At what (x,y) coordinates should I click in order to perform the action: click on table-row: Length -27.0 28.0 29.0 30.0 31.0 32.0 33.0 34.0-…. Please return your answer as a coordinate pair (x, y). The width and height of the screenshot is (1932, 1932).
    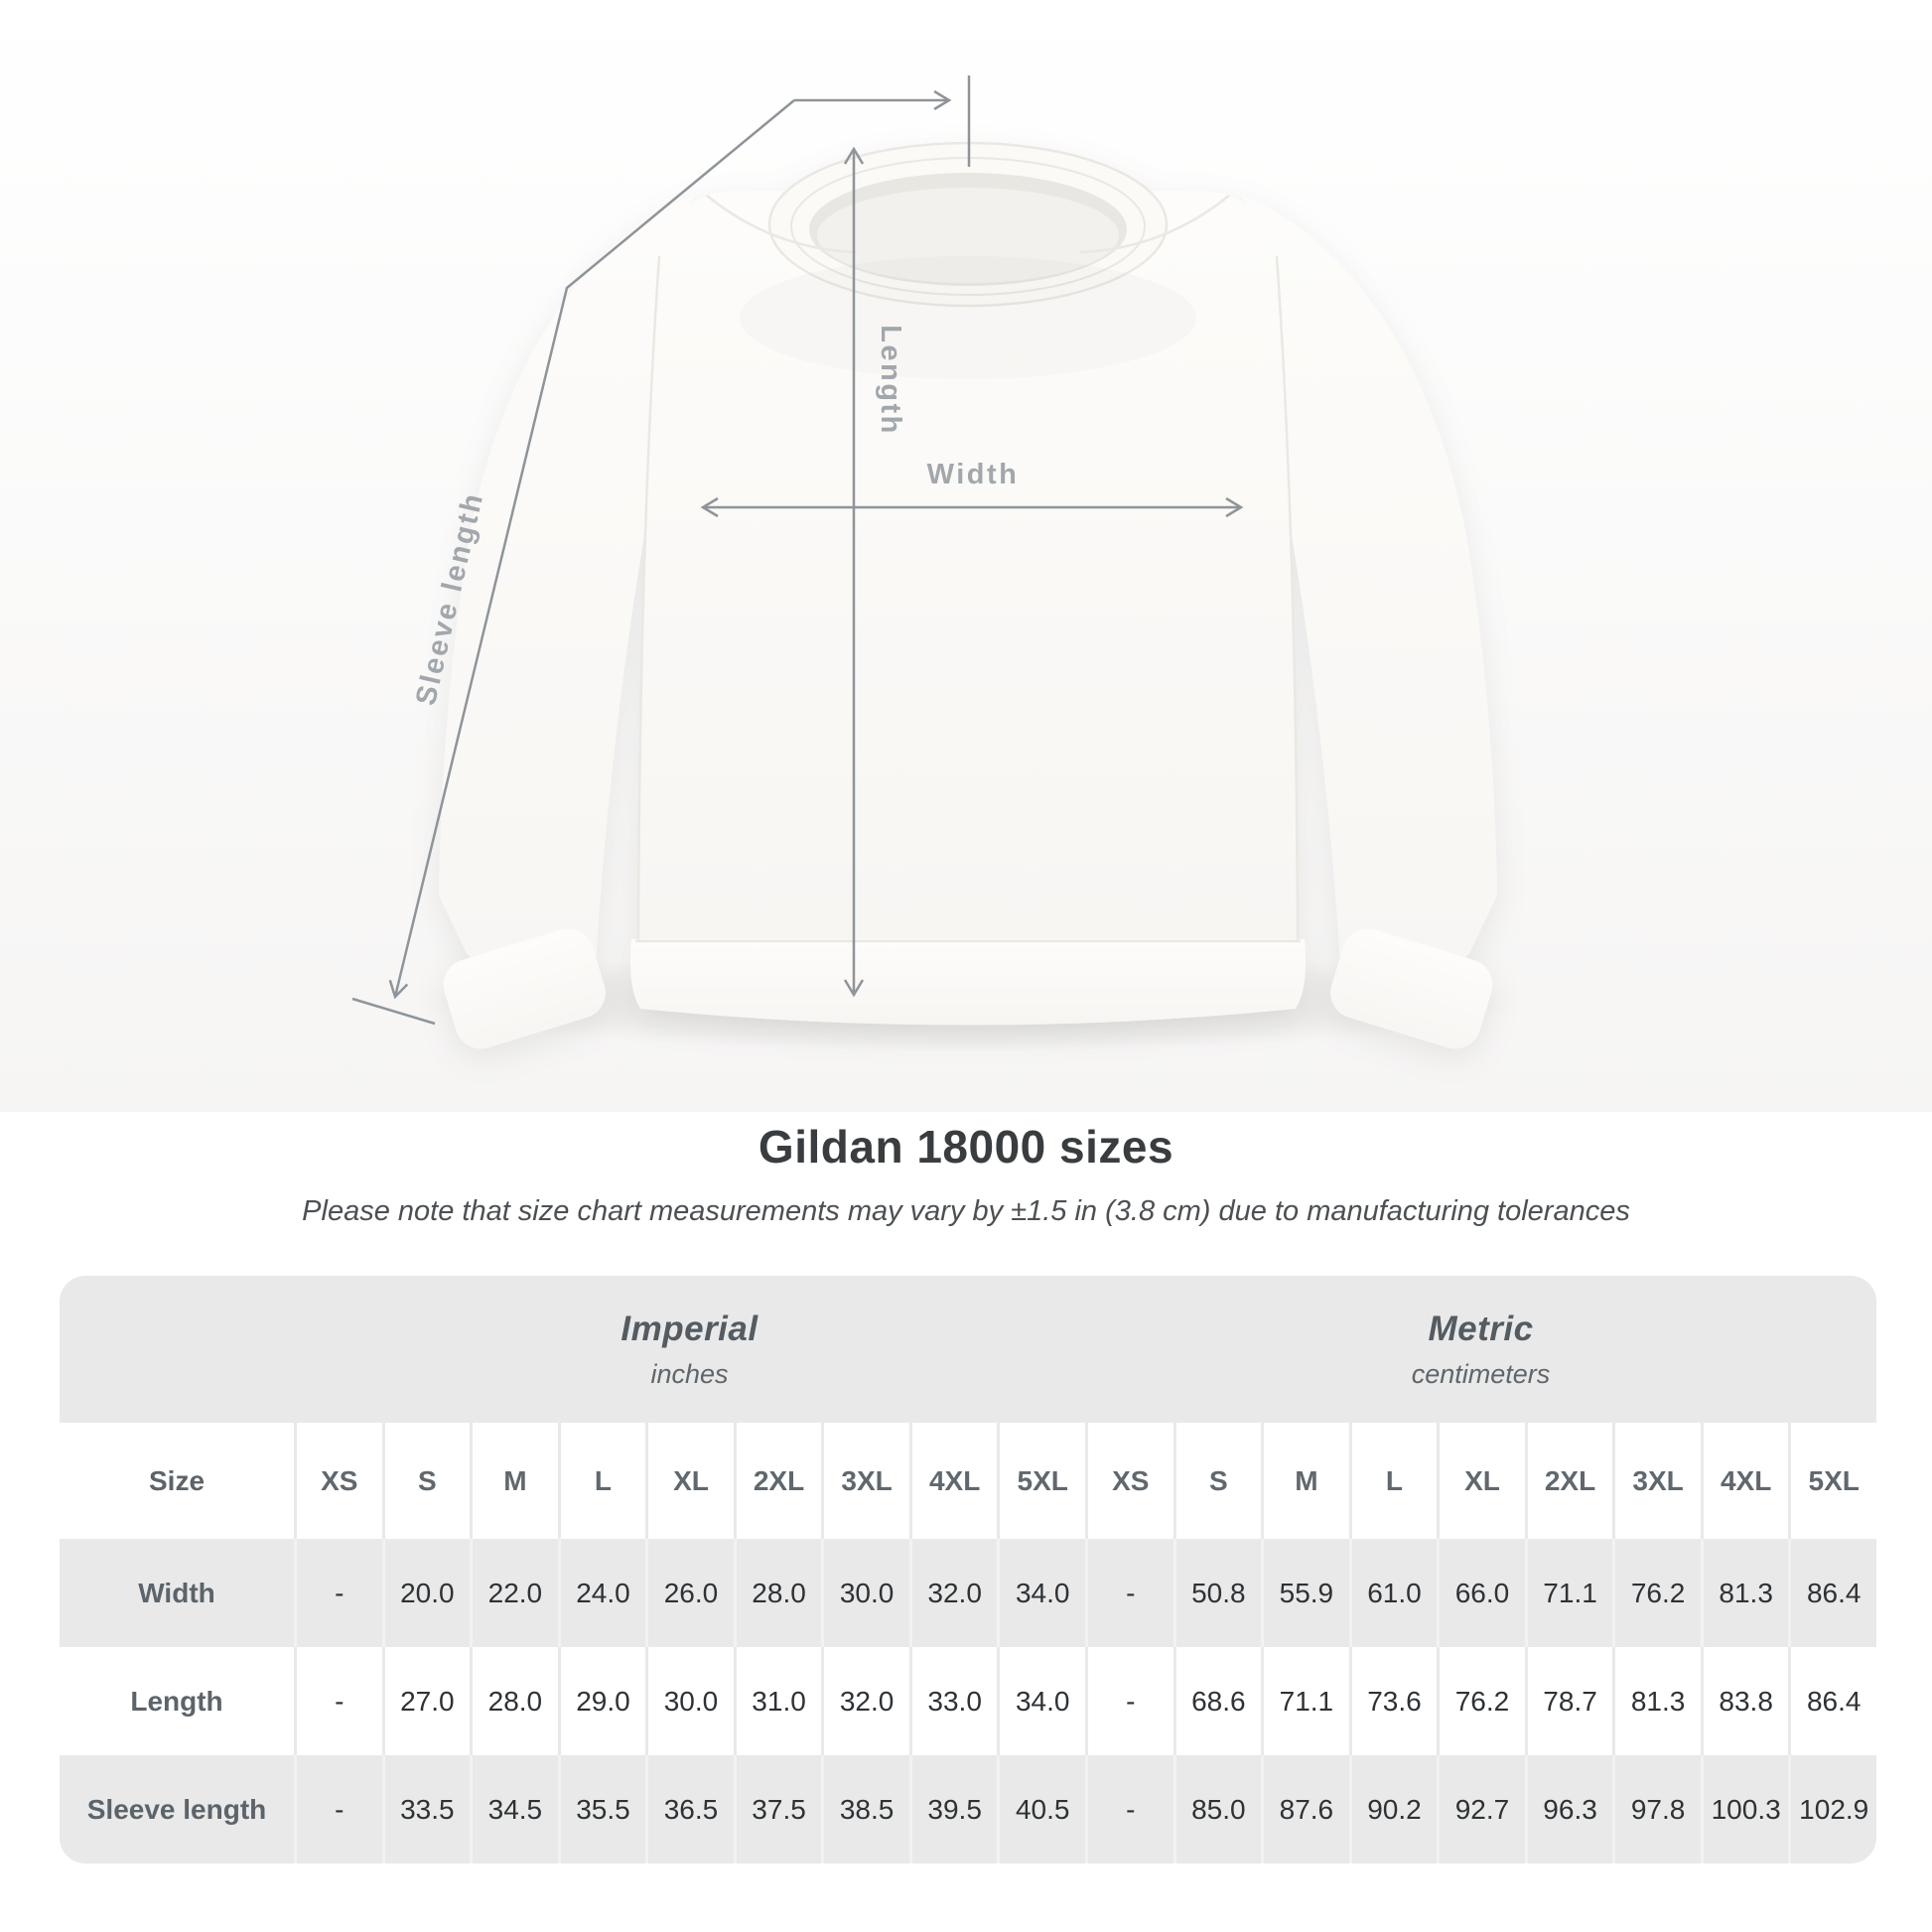
    Looking at the image, I should click on (968, 1701).